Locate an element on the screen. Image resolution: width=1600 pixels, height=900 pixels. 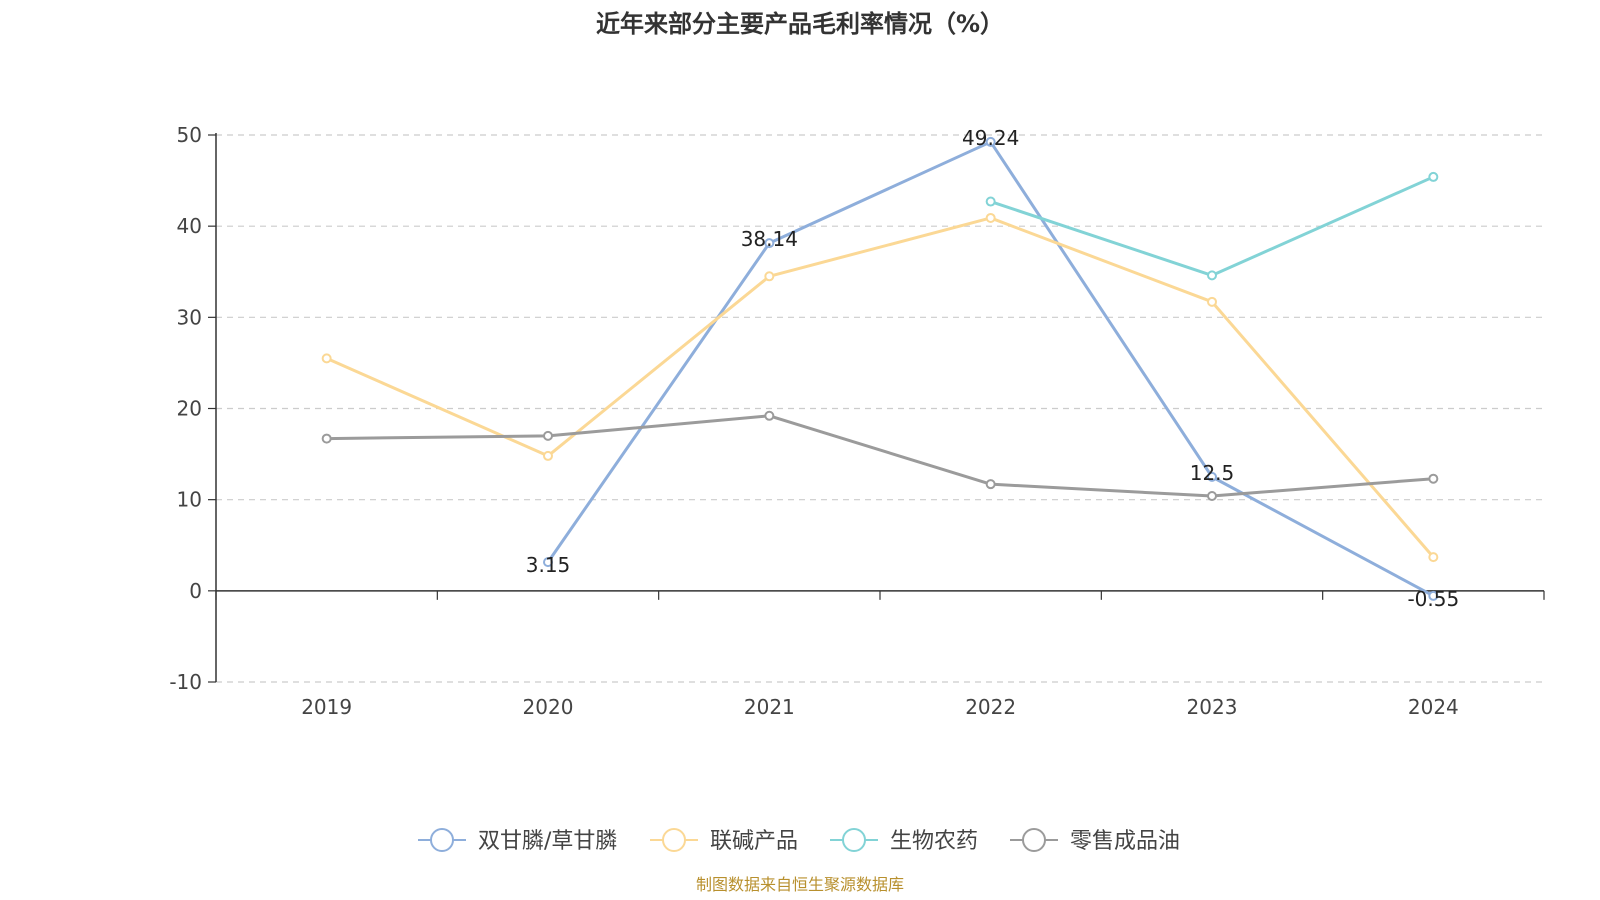
y-tick-label: 0 is located at coordinates (195, 591).